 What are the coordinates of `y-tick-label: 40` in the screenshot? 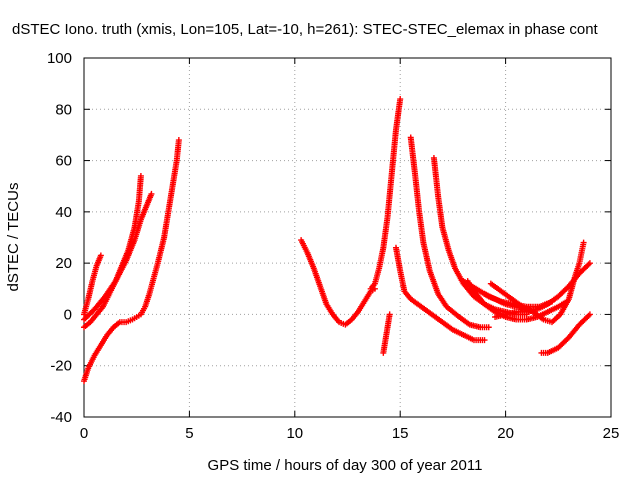 It's located at (63, 212).